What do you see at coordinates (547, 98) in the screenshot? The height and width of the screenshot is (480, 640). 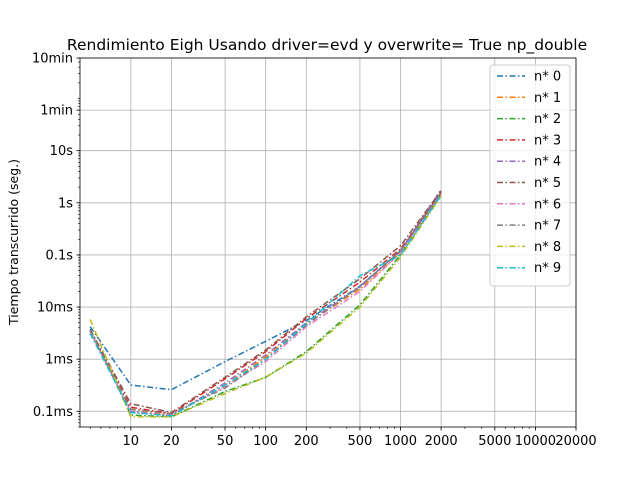 I see `legend-label-1: n* 1` at bounding box center [547, 98].